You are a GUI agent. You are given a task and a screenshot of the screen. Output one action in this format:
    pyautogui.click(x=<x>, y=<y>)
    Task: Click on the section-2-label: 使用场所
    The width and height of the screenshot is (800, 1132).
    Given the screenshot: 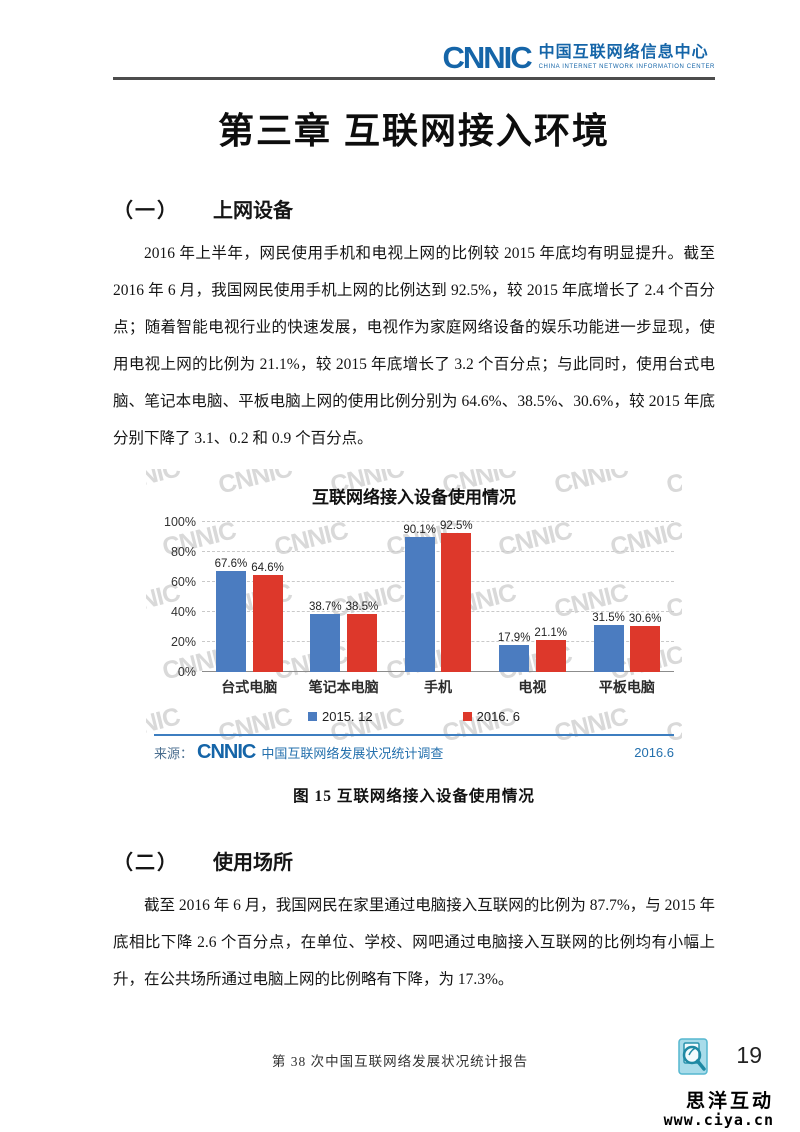 What is the action you would take?
    pyautogui.click(x=253, y=863)
    